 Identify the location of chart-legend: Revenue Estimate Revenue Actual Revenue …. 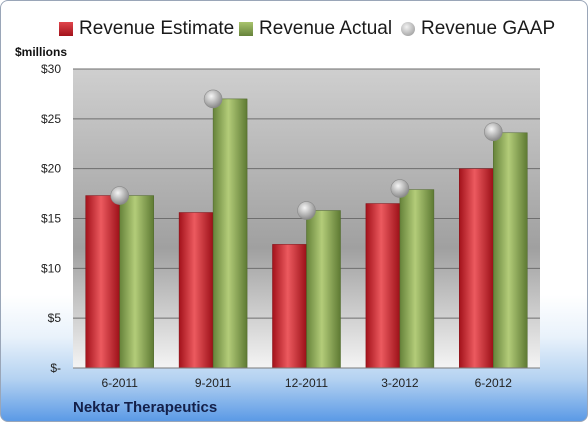
(294, 29).